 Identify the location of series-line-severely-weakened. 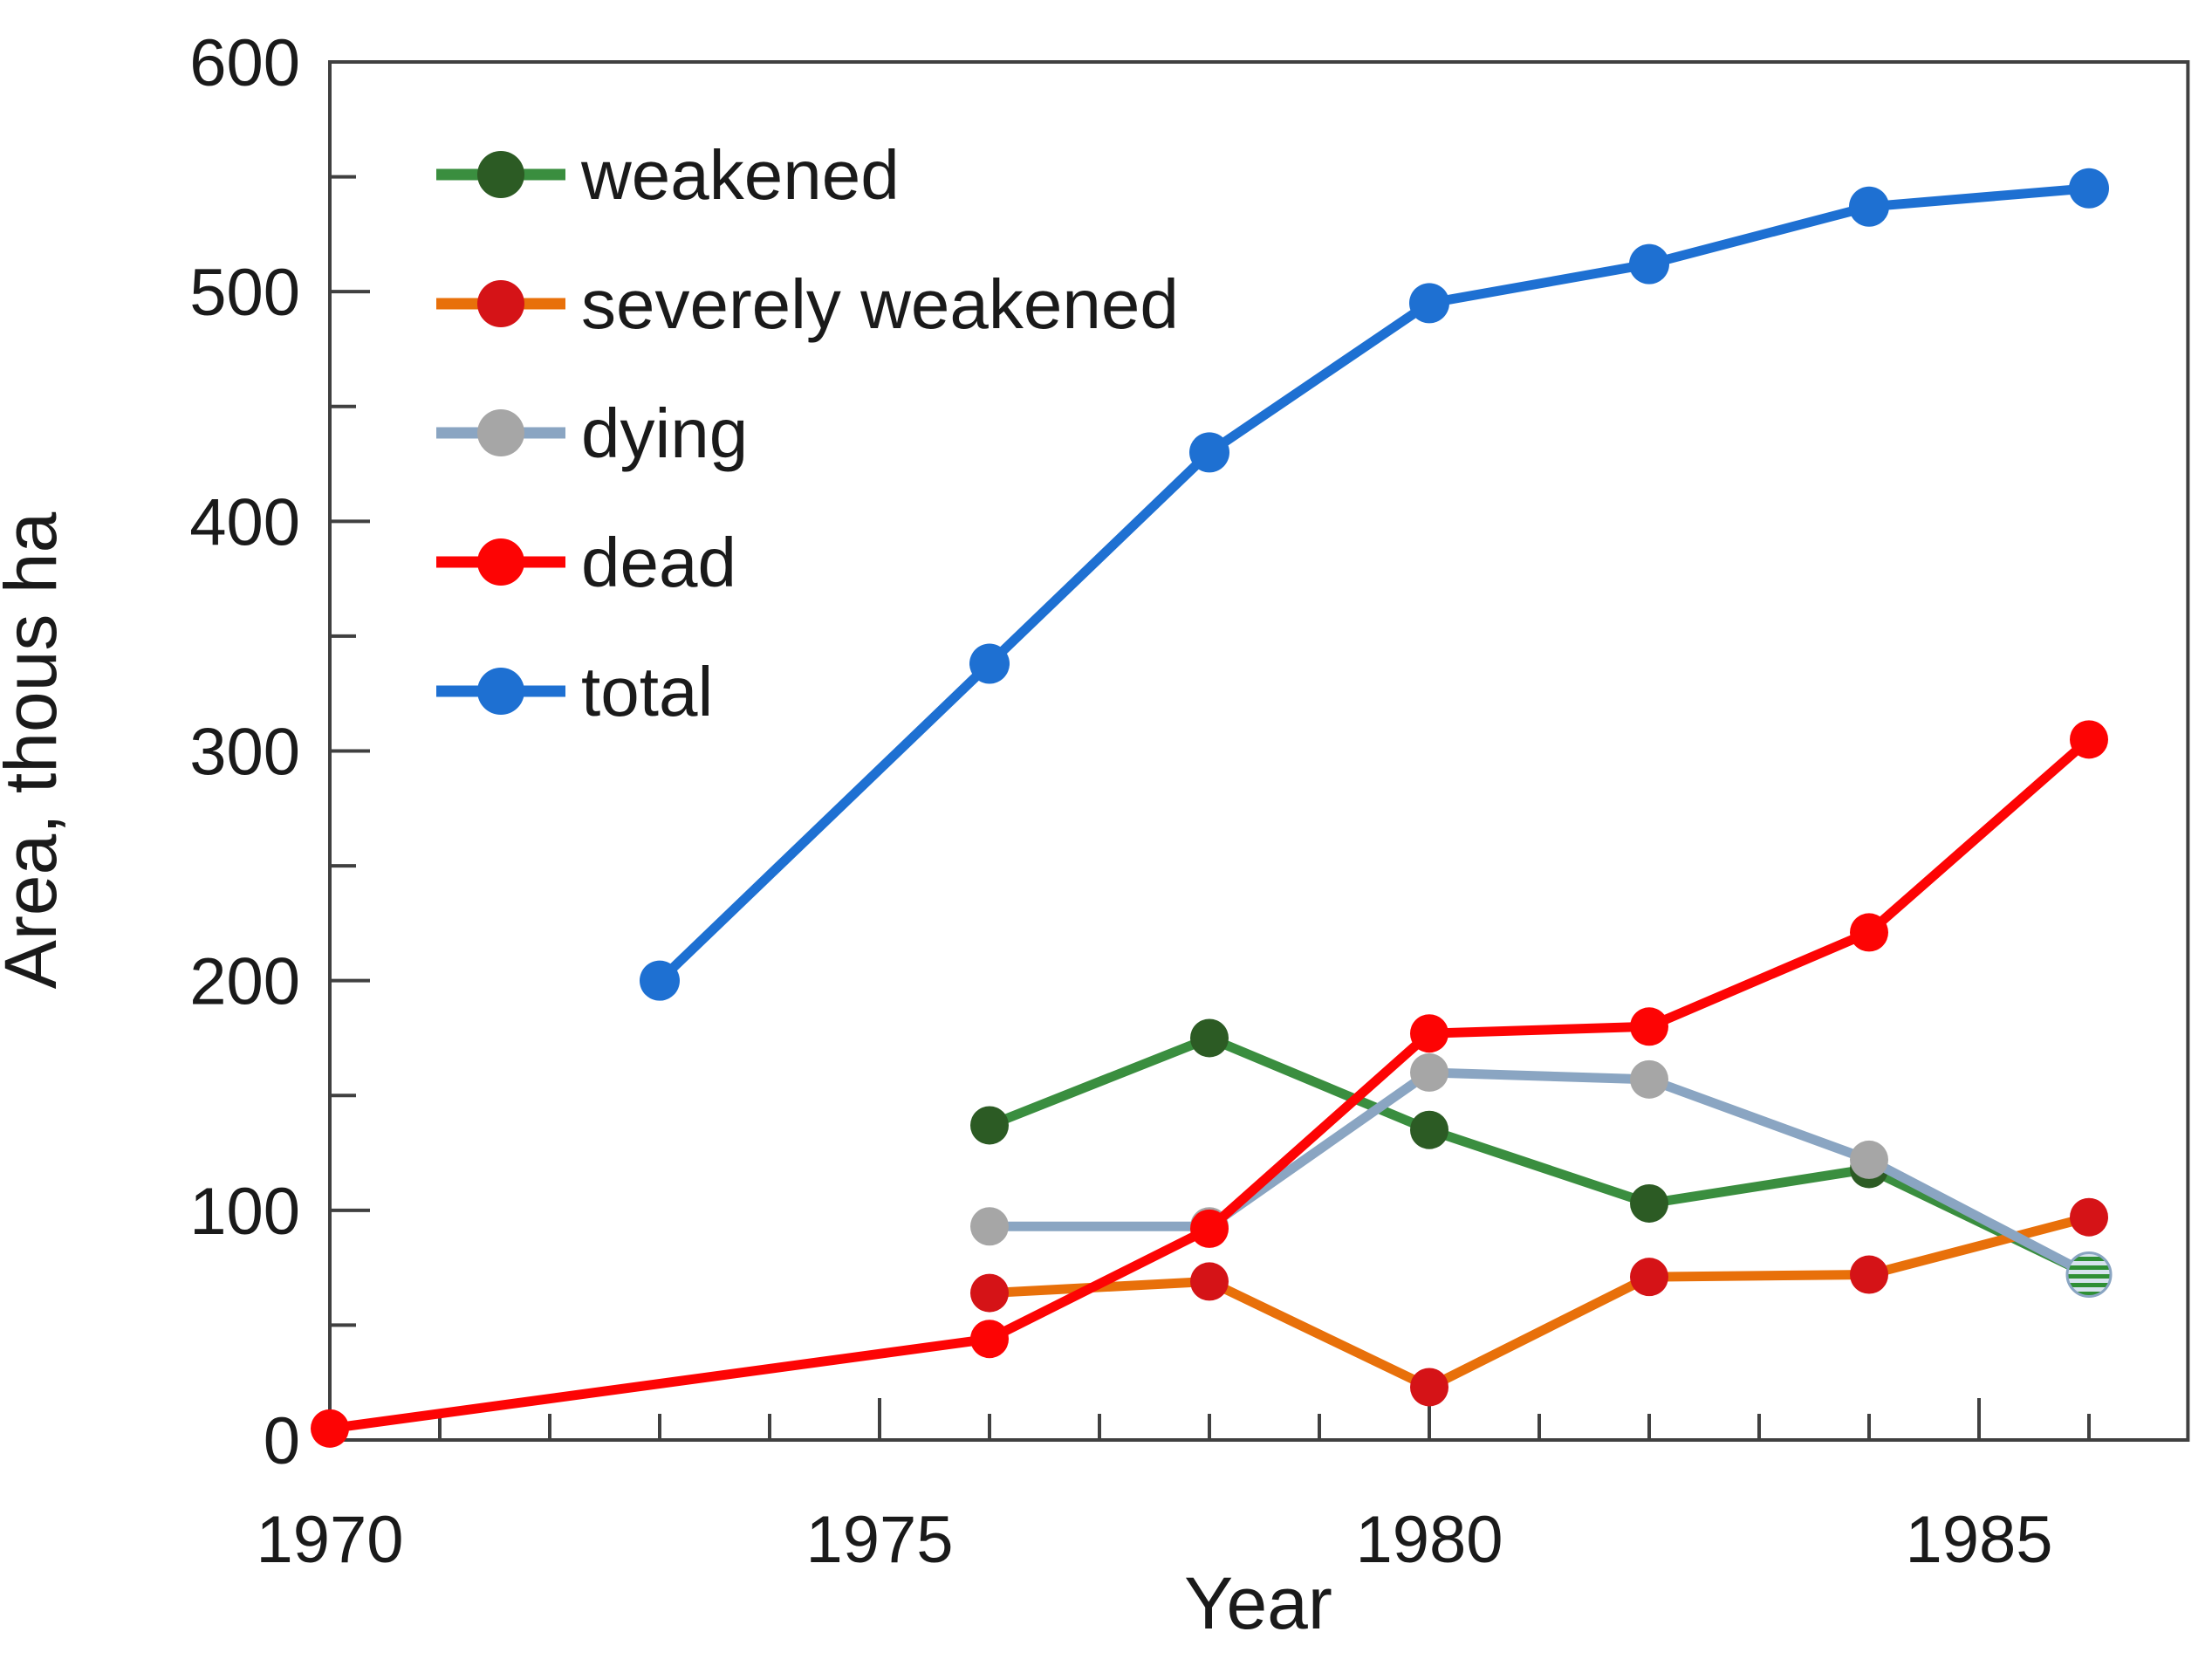
(1540, 1302).